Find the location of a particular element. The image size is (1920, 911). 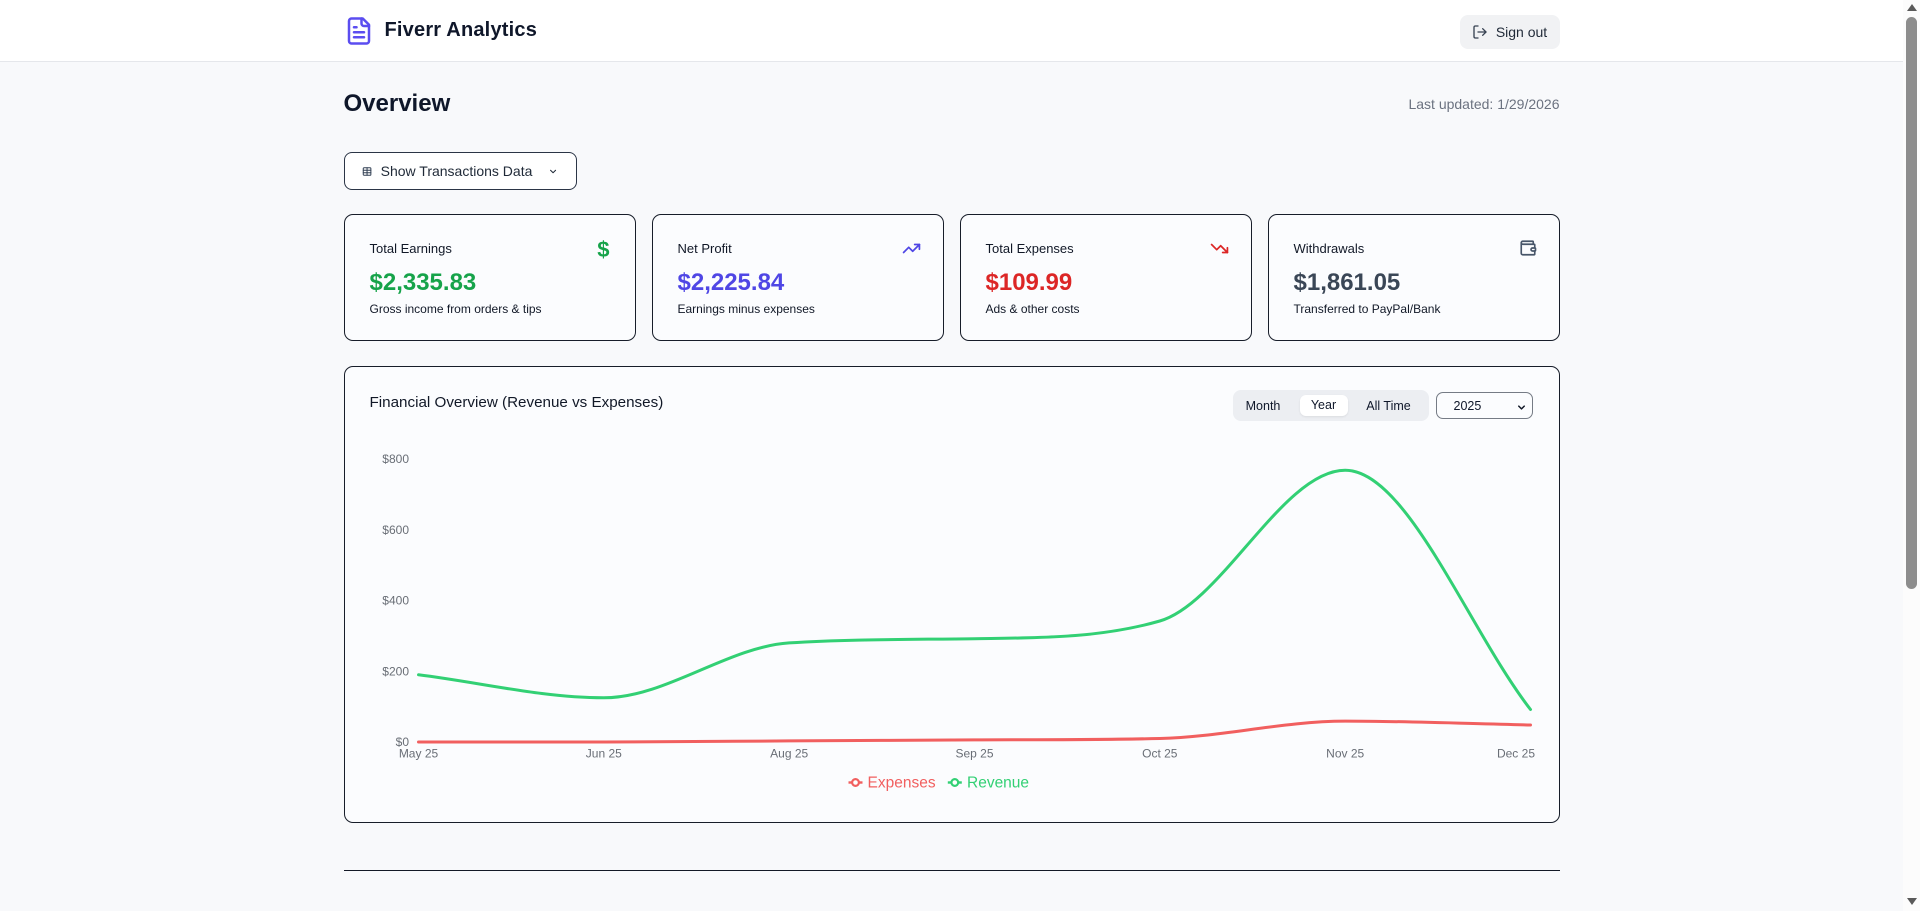

svg-text: May 25 is located at coordinates (418, 753).